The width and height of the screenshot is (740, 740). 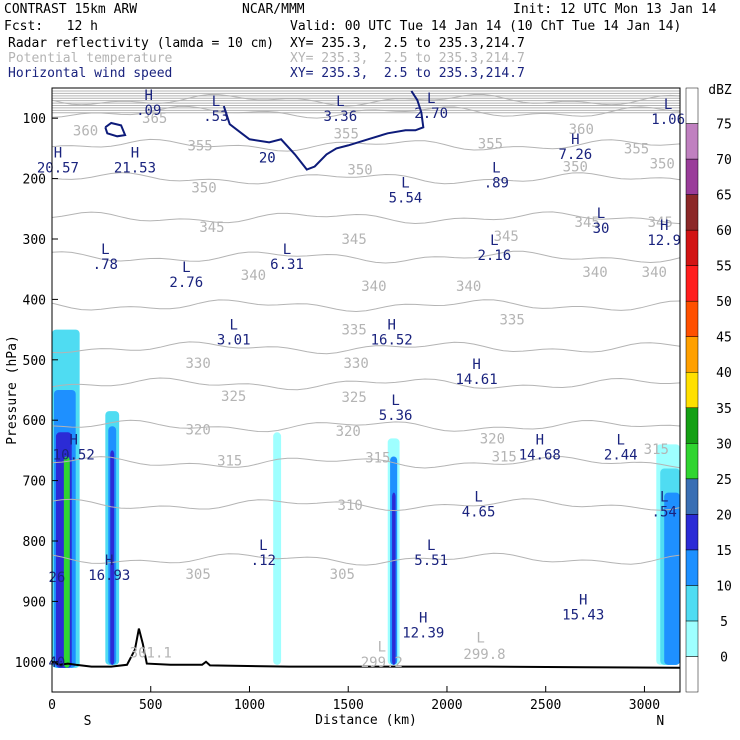 What do you see at coordinates (724, 196) in the screenshot?
I see `colorbar-tick-label: 65` at bounding box center [724, 196].